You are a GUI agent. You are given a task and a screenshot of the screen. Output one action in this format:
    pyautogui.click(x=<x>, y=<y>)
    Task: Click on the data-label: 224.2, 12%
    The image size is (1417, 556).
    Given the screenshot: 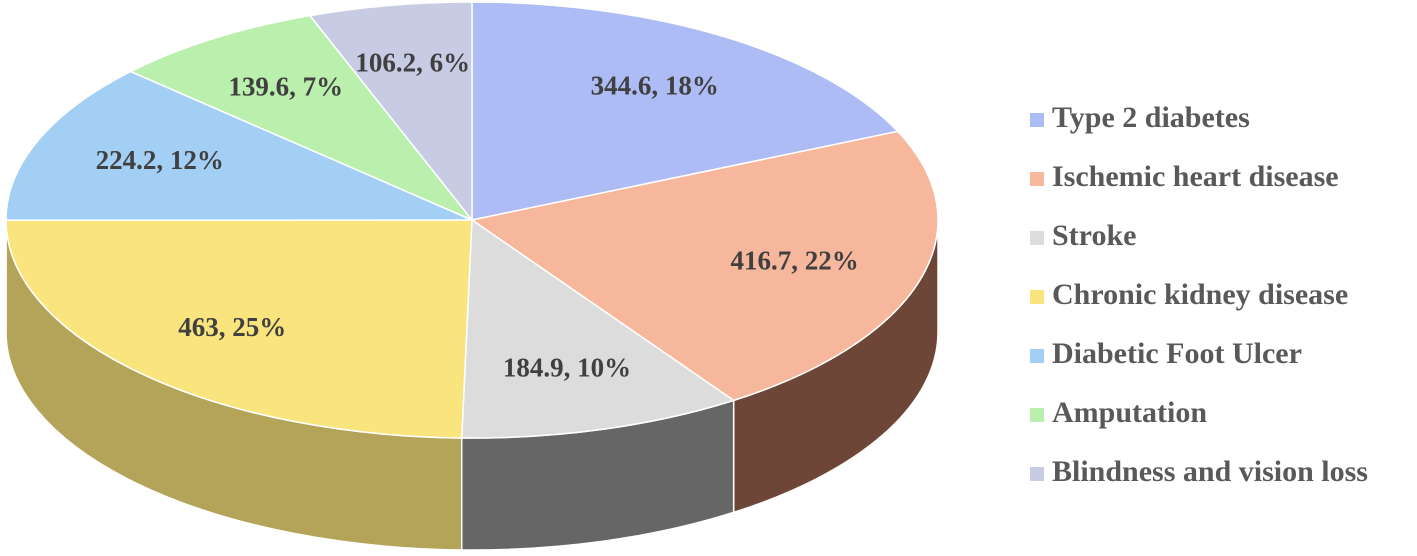 What is the action you would take?
    pyautogui.click(x=160, y=160)
    